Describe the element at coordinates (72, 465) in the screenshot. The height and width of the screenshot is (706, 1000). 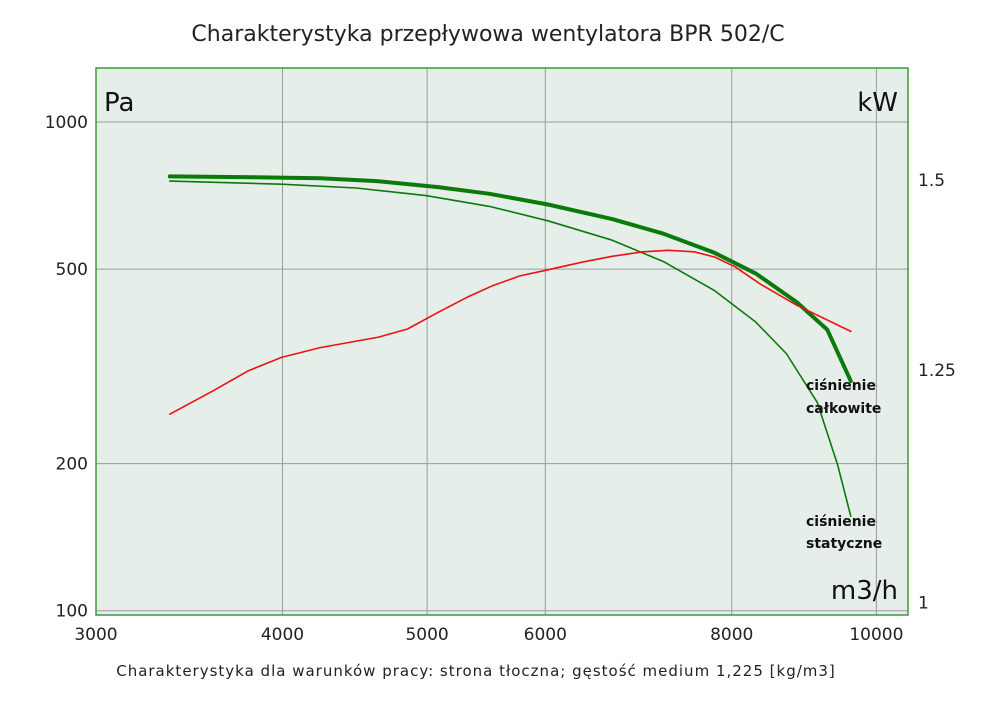
I see `y-tick-label: 200` at that location.